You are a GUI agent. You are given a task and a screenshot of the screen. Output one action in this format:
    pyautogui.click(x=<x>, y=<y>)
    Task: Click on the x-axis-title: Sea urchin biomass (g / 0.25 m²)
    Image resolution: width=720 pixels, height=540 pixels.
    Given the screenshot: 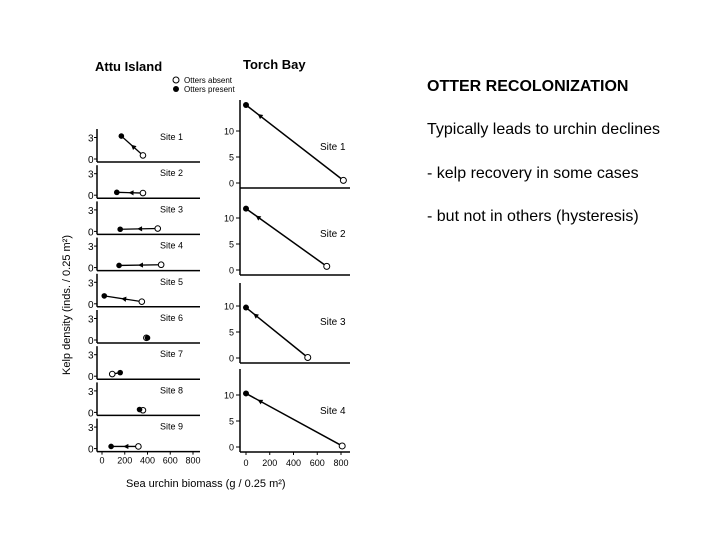 What is the action you would take?
    pyautogui.click(x=206, y=484)
    